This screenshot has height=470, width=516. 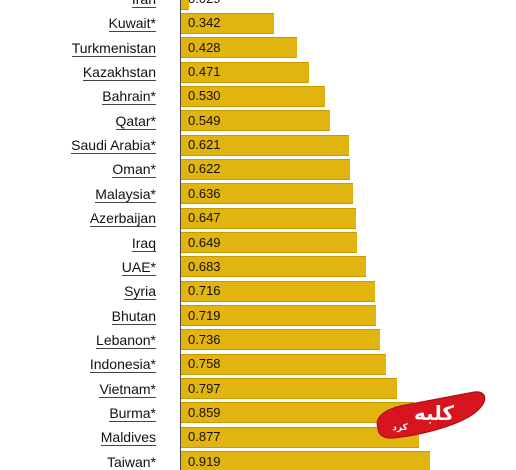 What do you see at coordinates (78, 389) in the screenshot?
I see `category-label: Vietnam*` at bounding box center [78, 389].